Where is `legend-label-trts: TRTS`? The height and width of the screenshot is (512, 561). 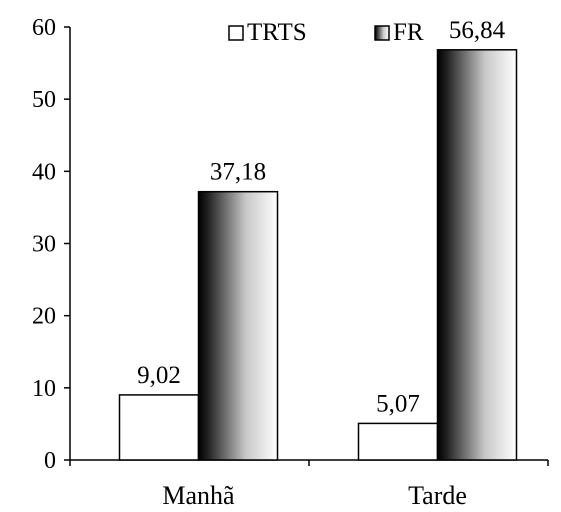 legend-label-trts: TRTS is located at coordinates (277, 32).